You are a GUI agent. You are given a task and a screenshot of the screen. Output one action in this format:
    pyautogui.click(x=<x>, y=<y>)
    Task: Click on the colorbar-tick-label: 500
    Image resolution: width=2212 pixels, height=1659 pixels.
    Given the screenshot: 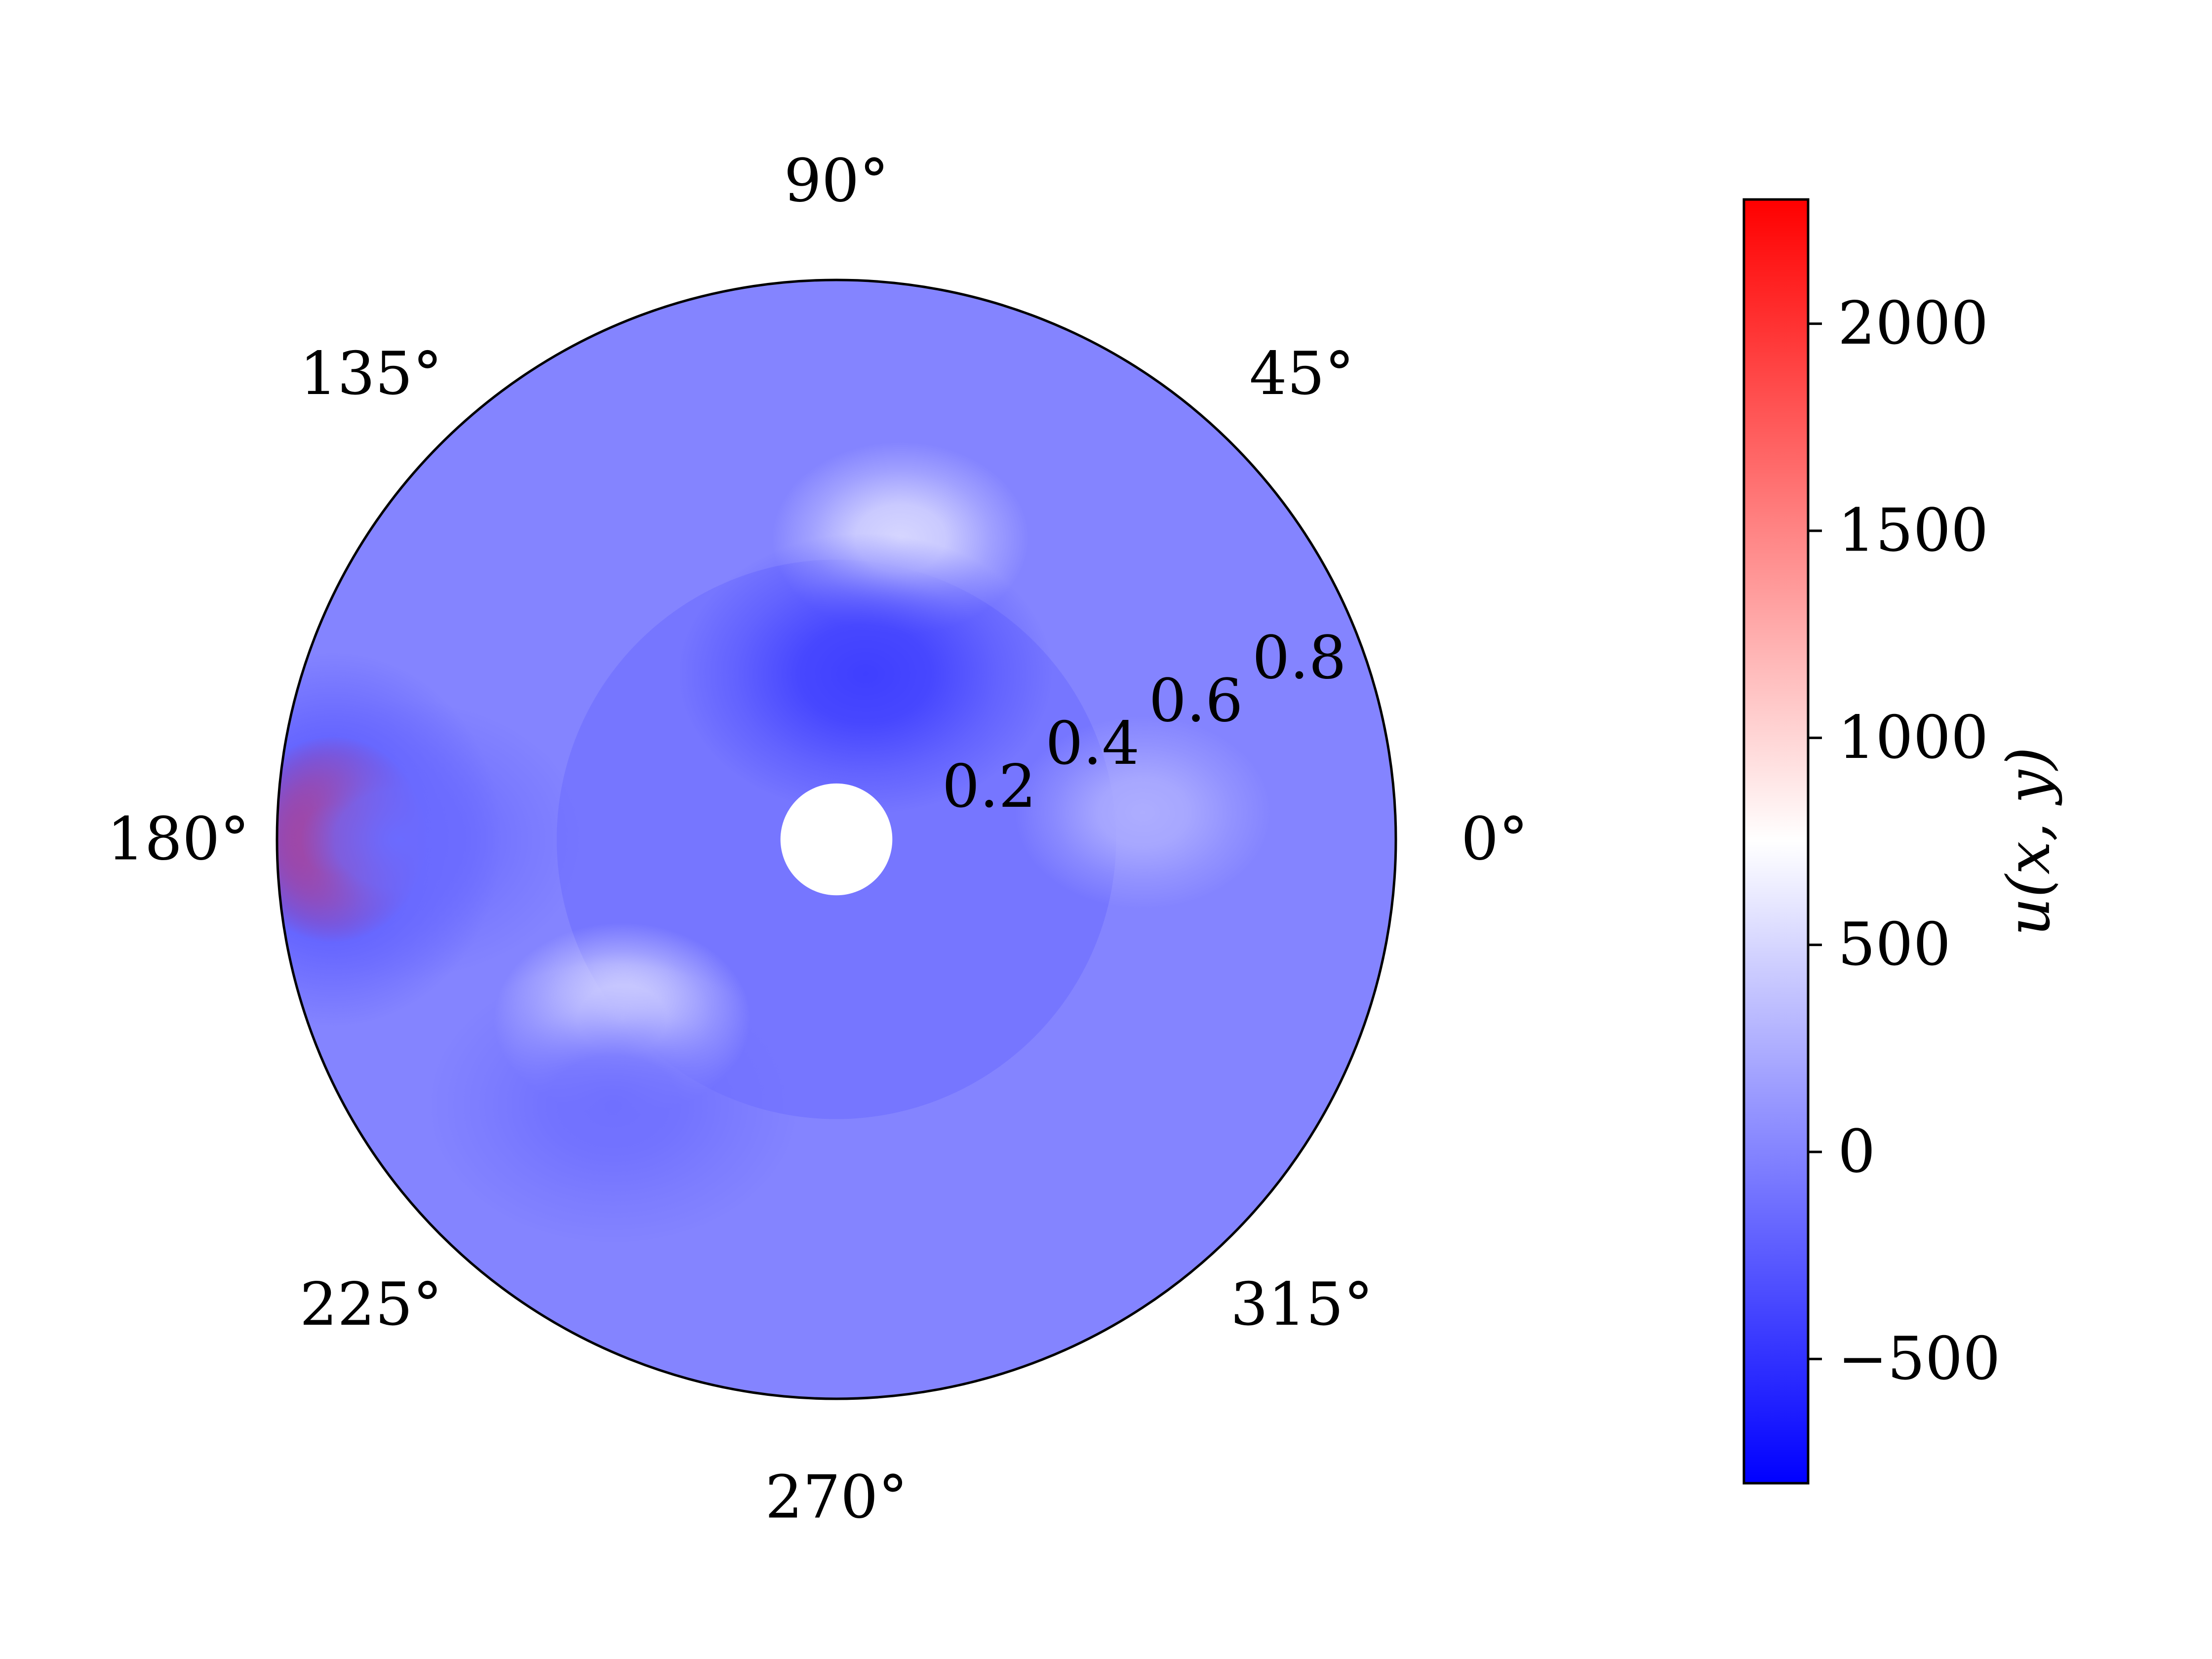 What is the action you would take?
    pyautogui.click(x=1895, y=945)
    